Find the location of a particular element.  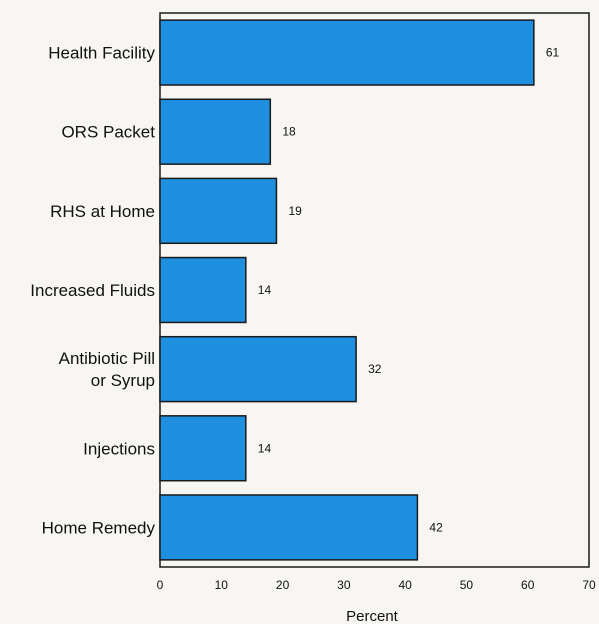

x-tick-label-0: 0 is located at coordinates (160, 585).